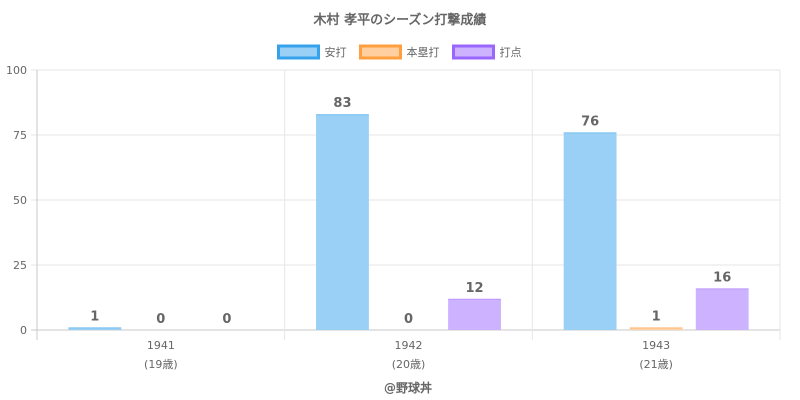  What do you see at coordinates (336, 52) in the screenshot?
I see `legend-label: 安打` at bounding box center [336, 52].